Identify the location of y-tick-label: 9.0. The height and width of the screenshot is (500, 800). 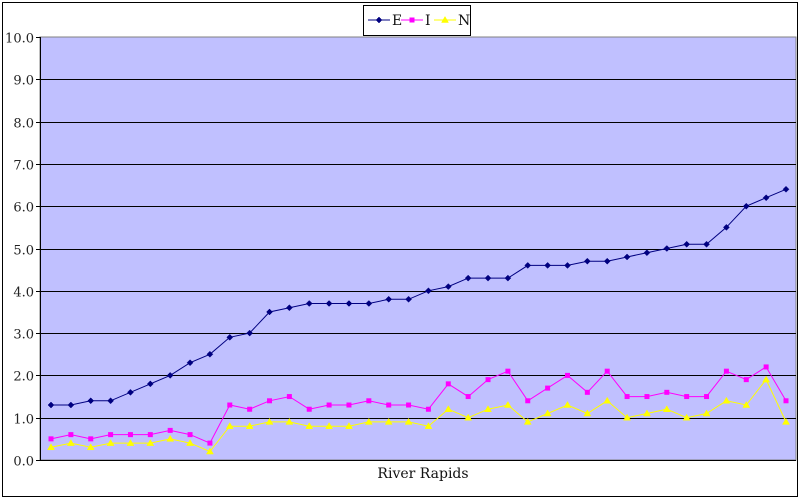
(23, 81).